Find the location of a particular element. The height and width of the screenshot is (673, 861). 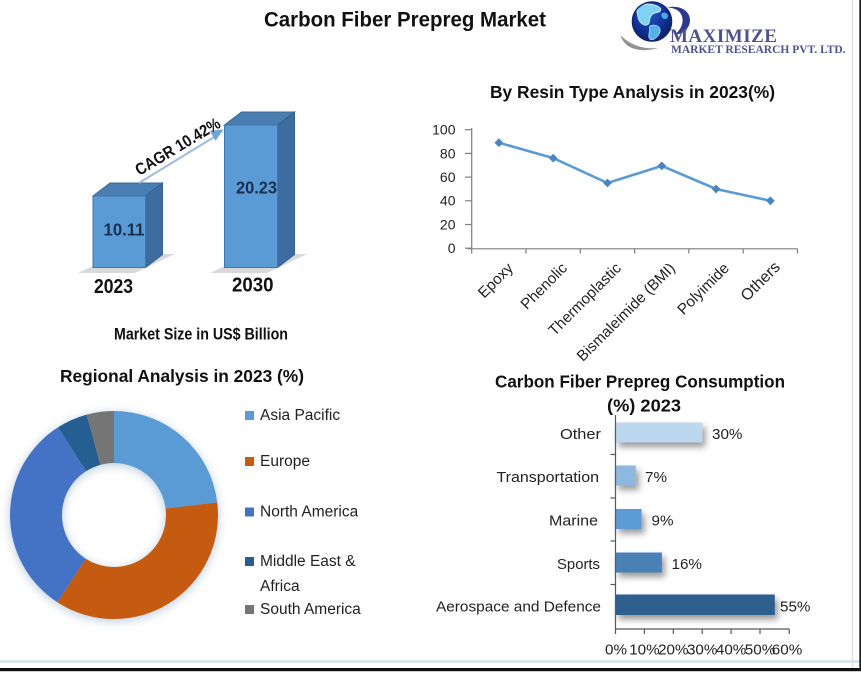

svg-text: 10% is located at coordinates (644, 650).